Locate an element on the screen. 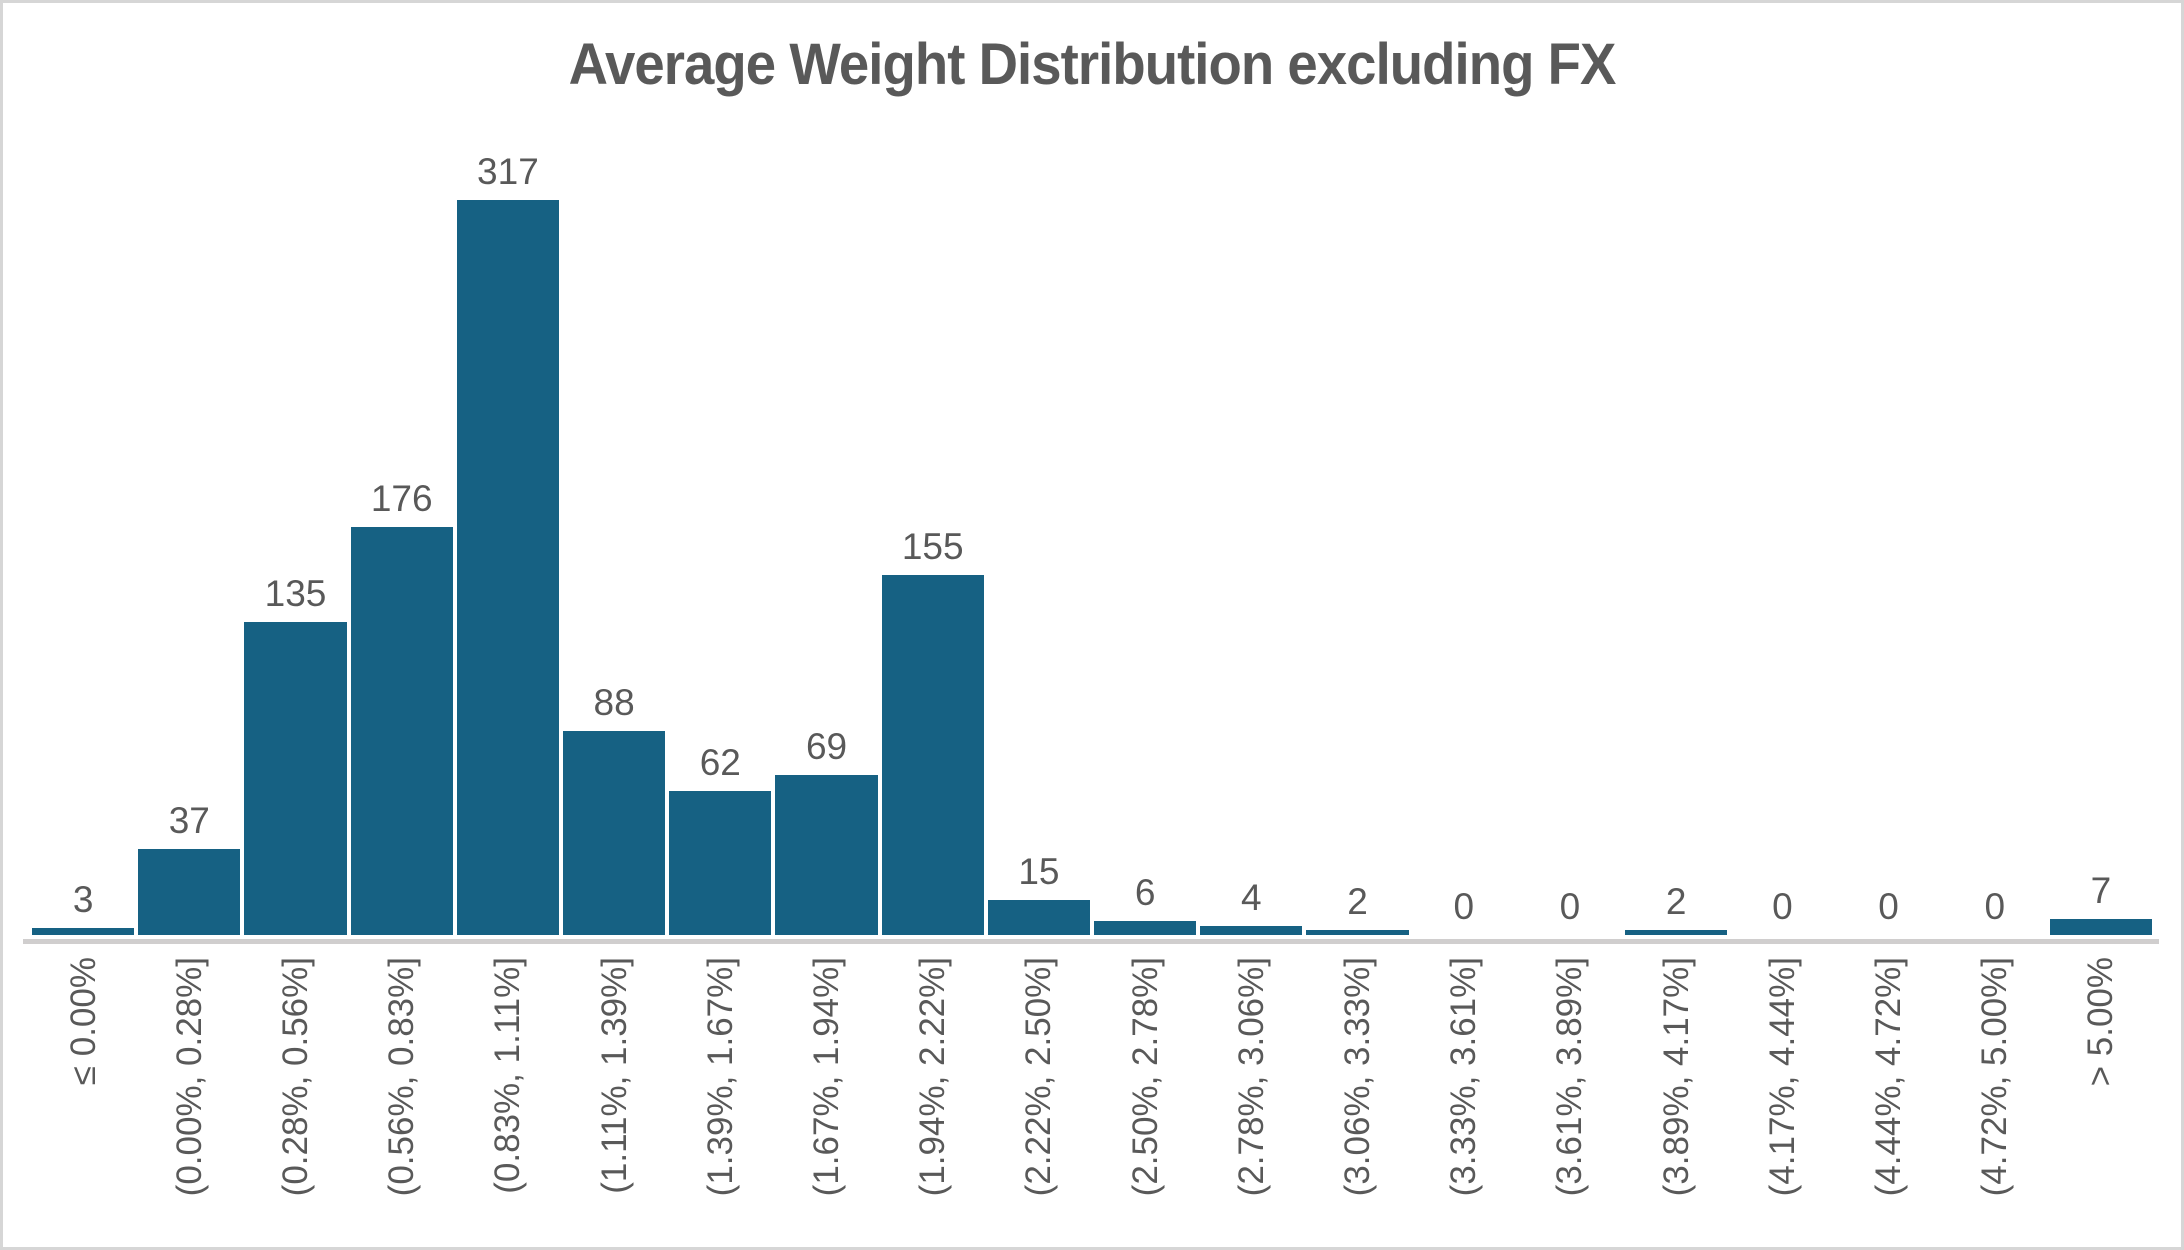 This screenshot has width=2184, height=1250. bar-value-label: 4 is located at coordinates (1251, 897).